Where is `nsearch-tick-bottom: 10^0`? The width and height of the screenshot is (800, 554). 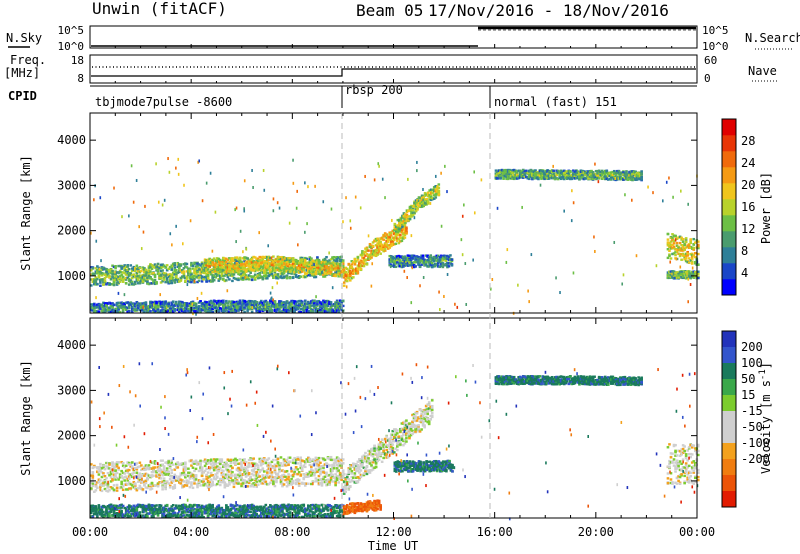
nsearch-tick-bottom: 10^0 is located at coordinates (715, 46).